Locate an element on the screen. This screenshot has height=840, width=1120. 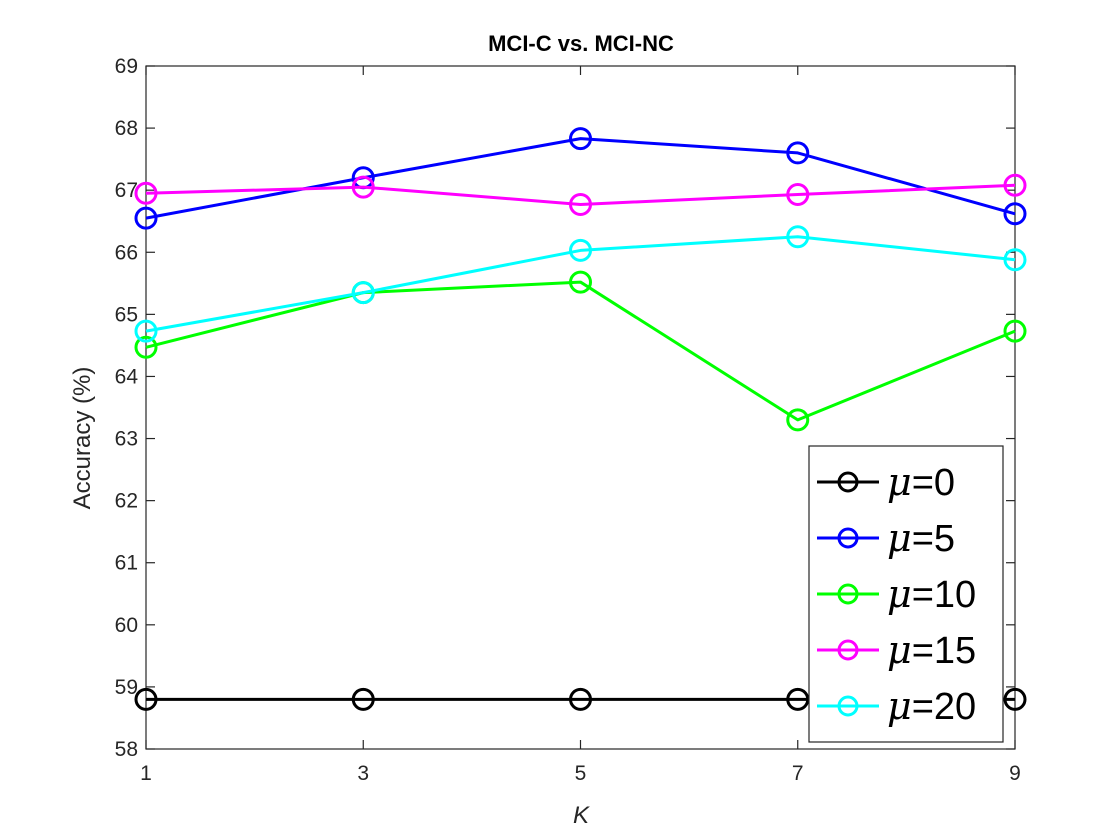
legend-entry: μ=20 is located at coordinates (896, 706).